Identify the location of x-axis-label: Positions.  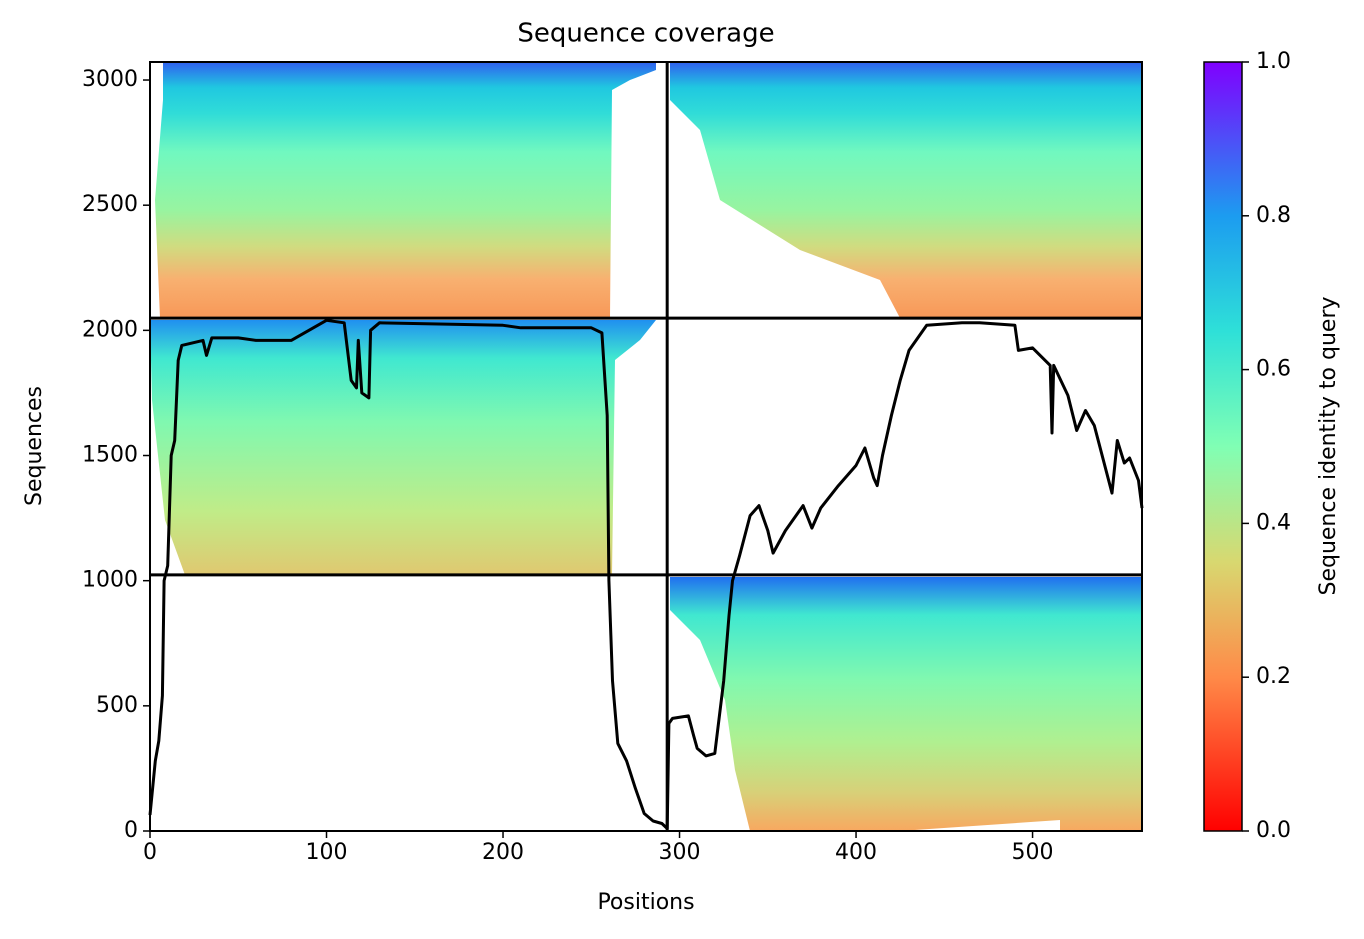
(645, 902).